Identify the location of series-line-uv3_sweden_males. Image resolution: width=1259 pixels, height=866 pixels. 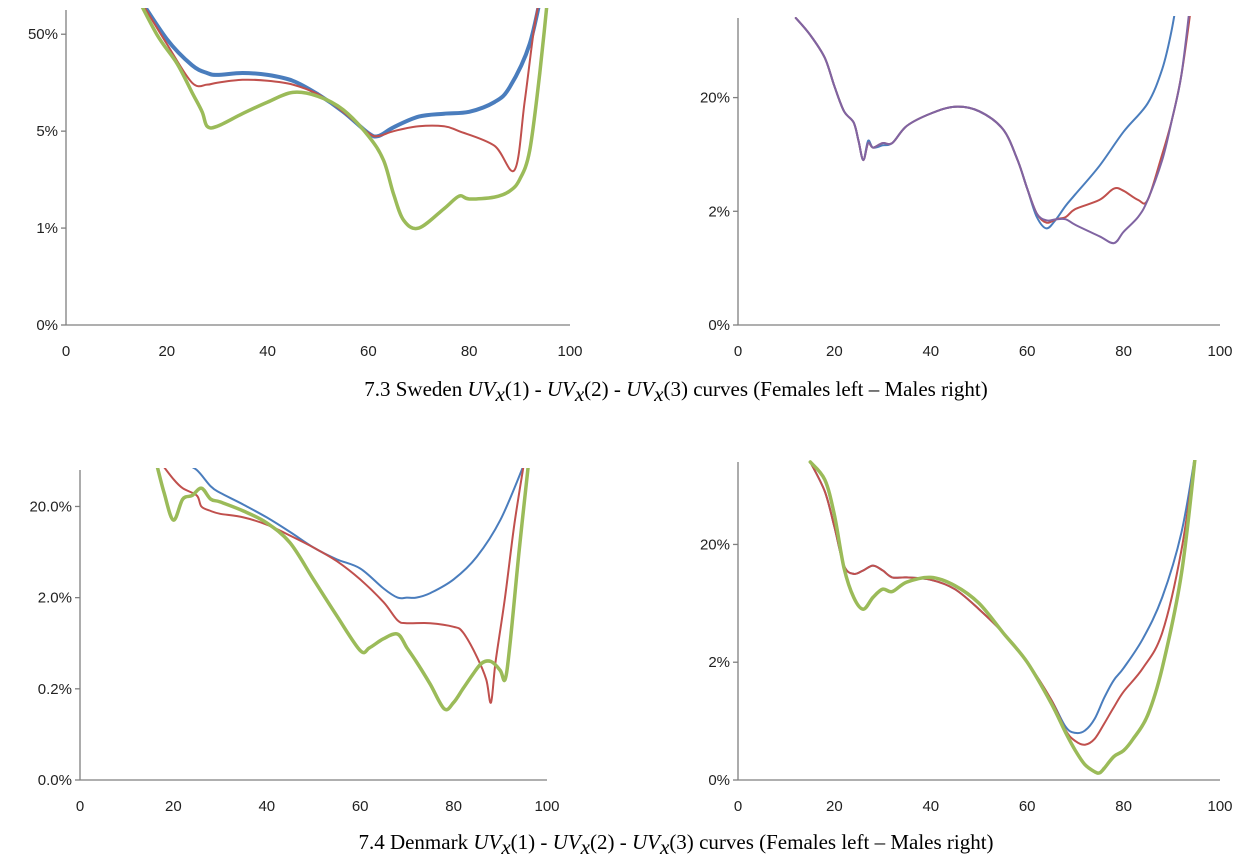
(992, 130).